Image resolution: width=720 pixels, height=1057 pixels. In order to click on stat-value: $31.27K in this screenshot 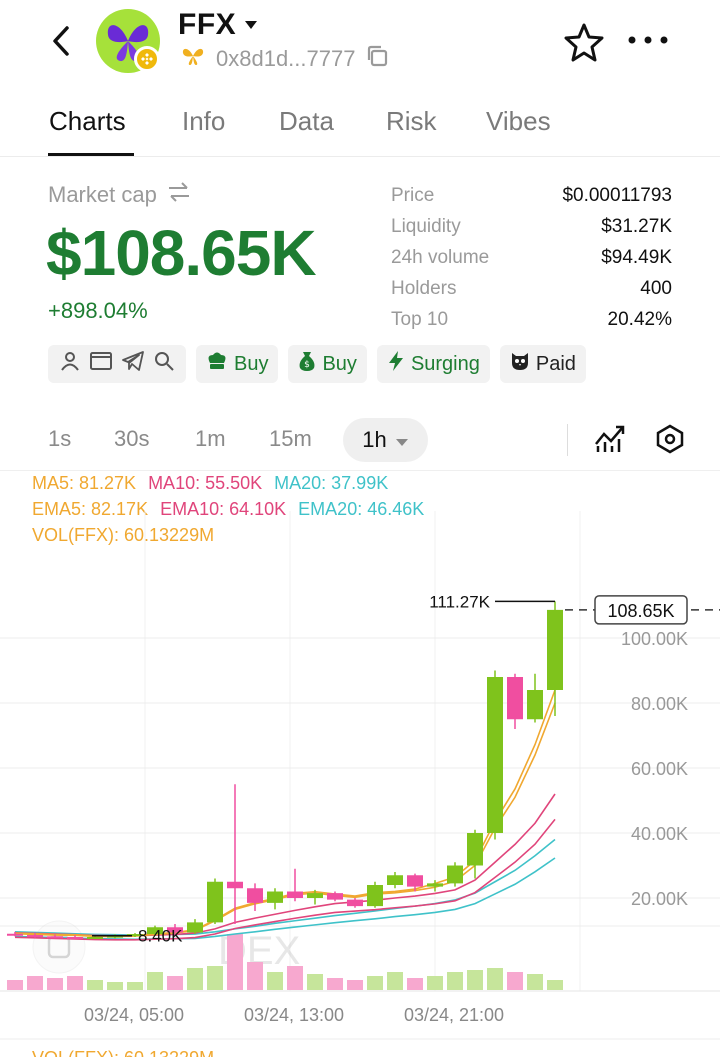, I will do `click(636, 226)`.